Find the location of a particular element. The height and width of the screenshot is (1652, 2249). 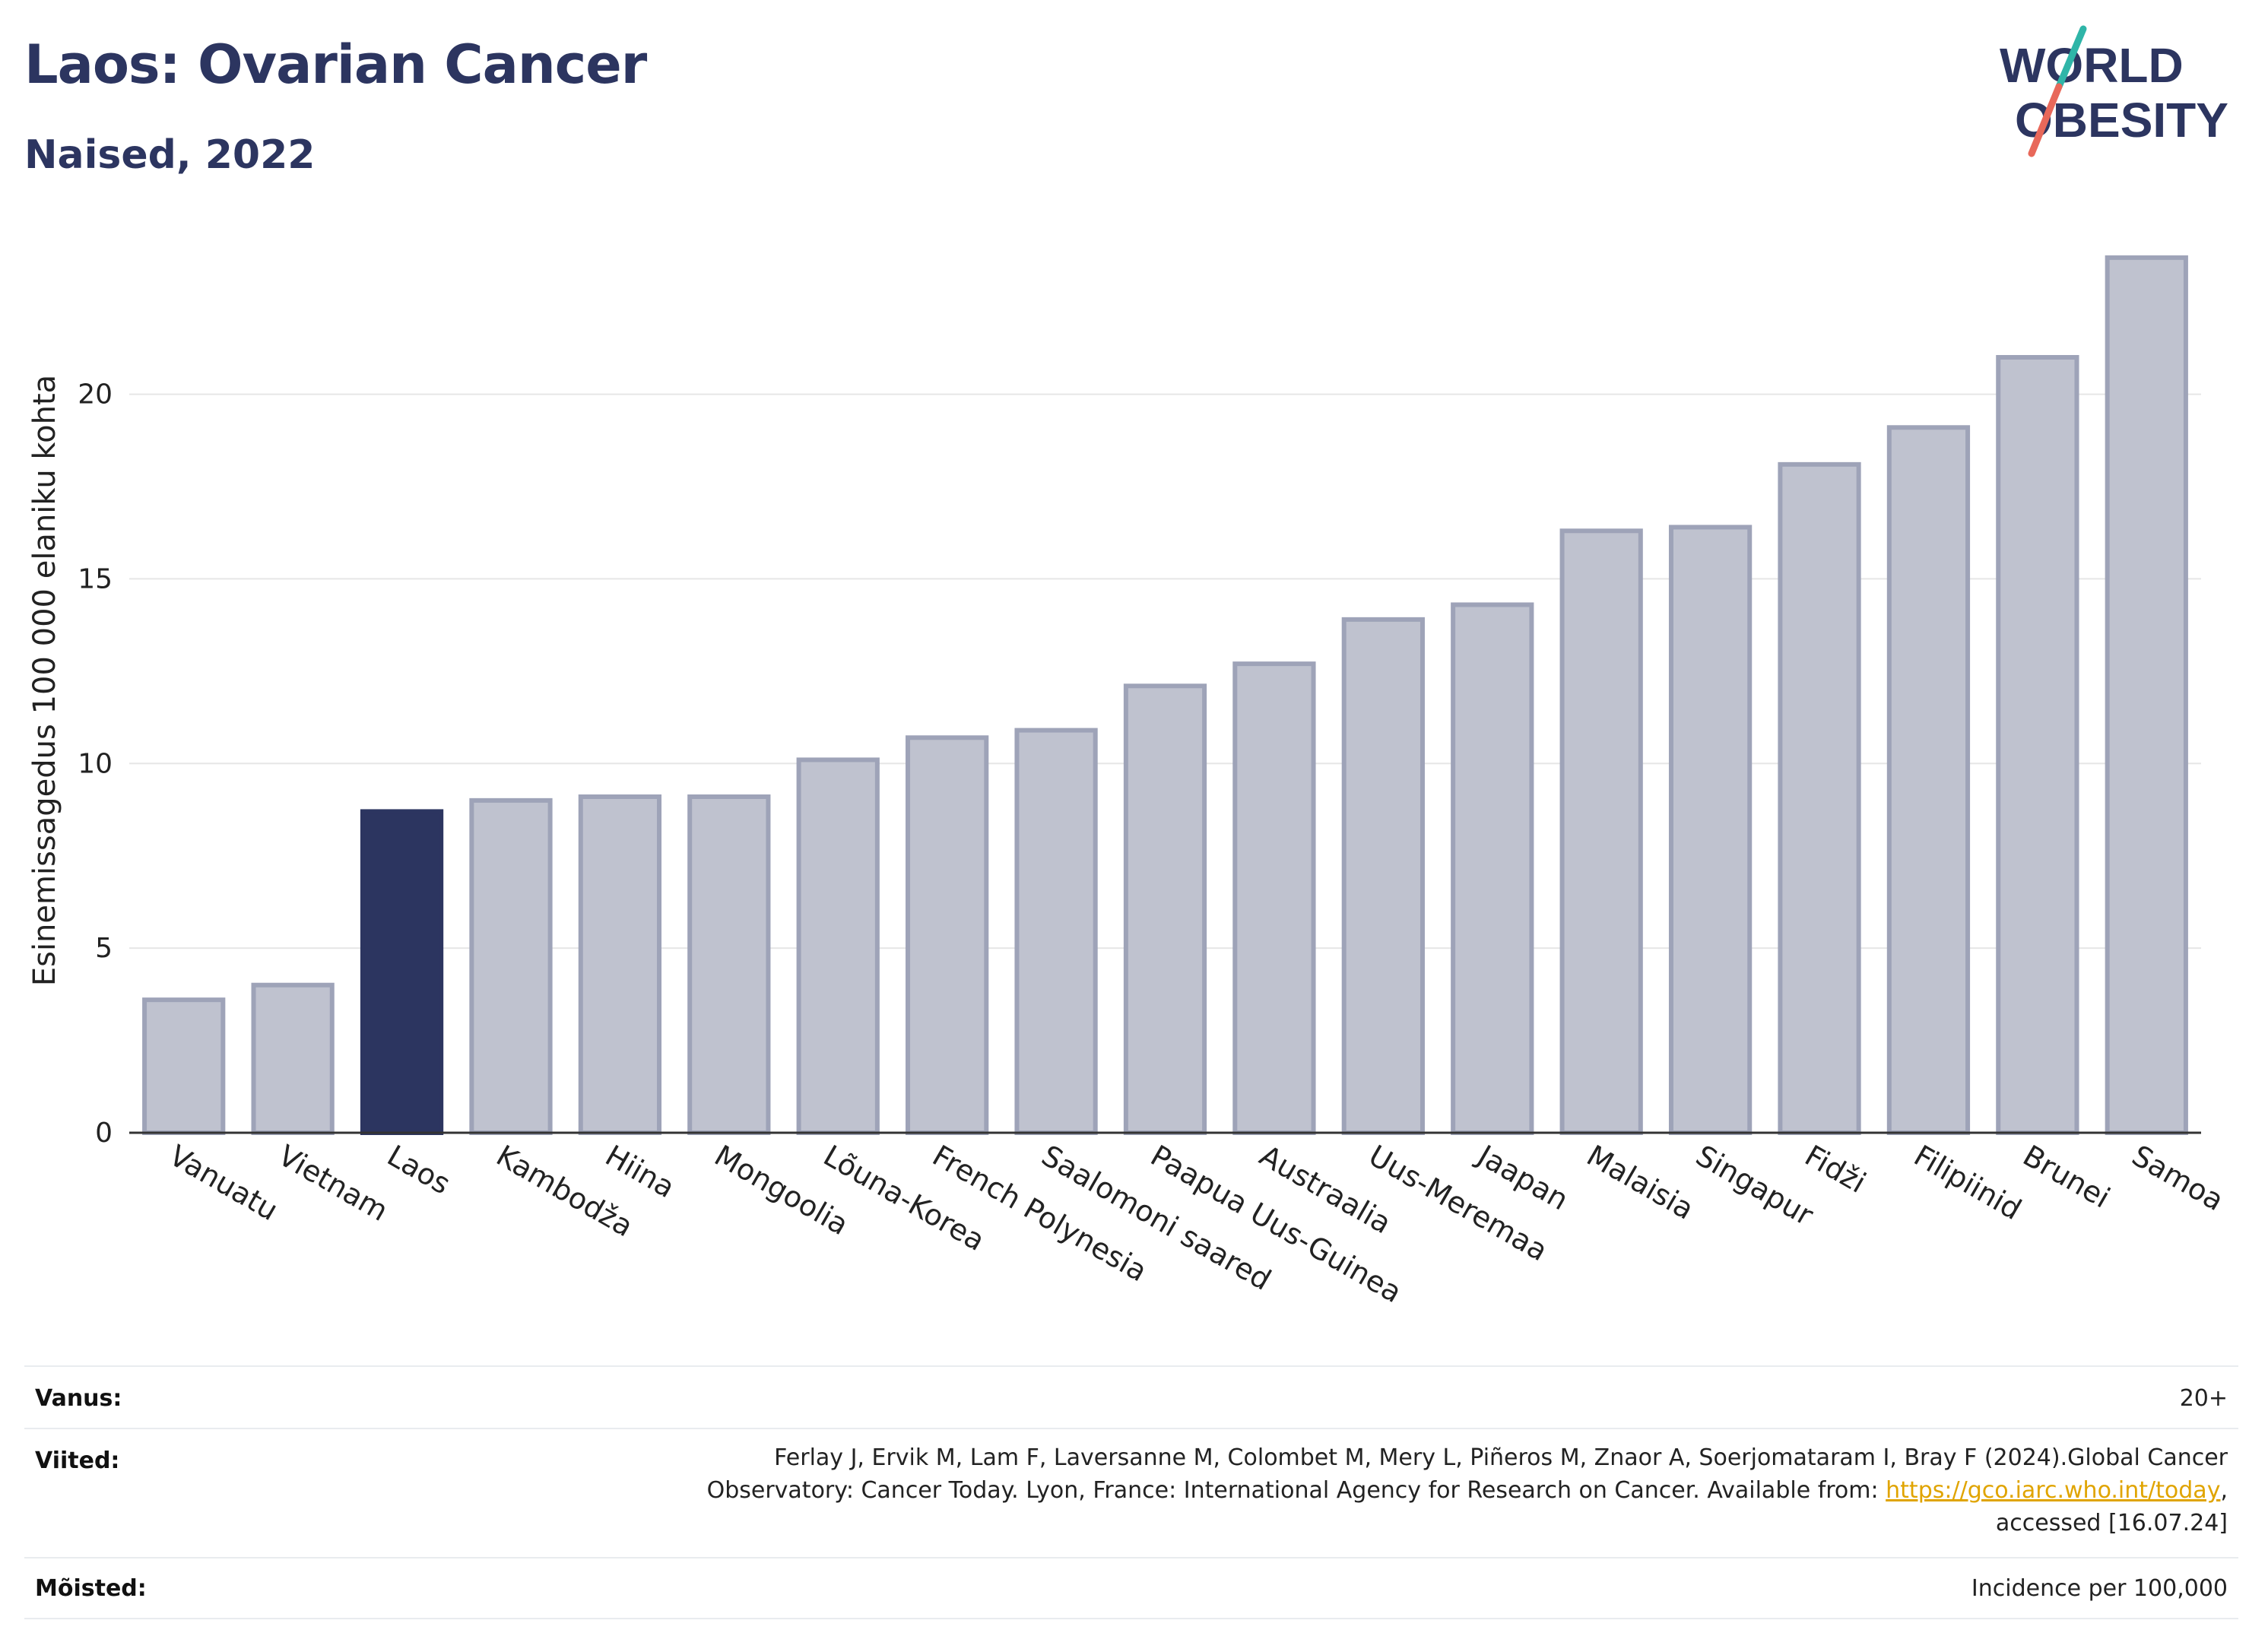

world-obesity-logo: WORLD OBESITY is located at coordinates (2114, 91).